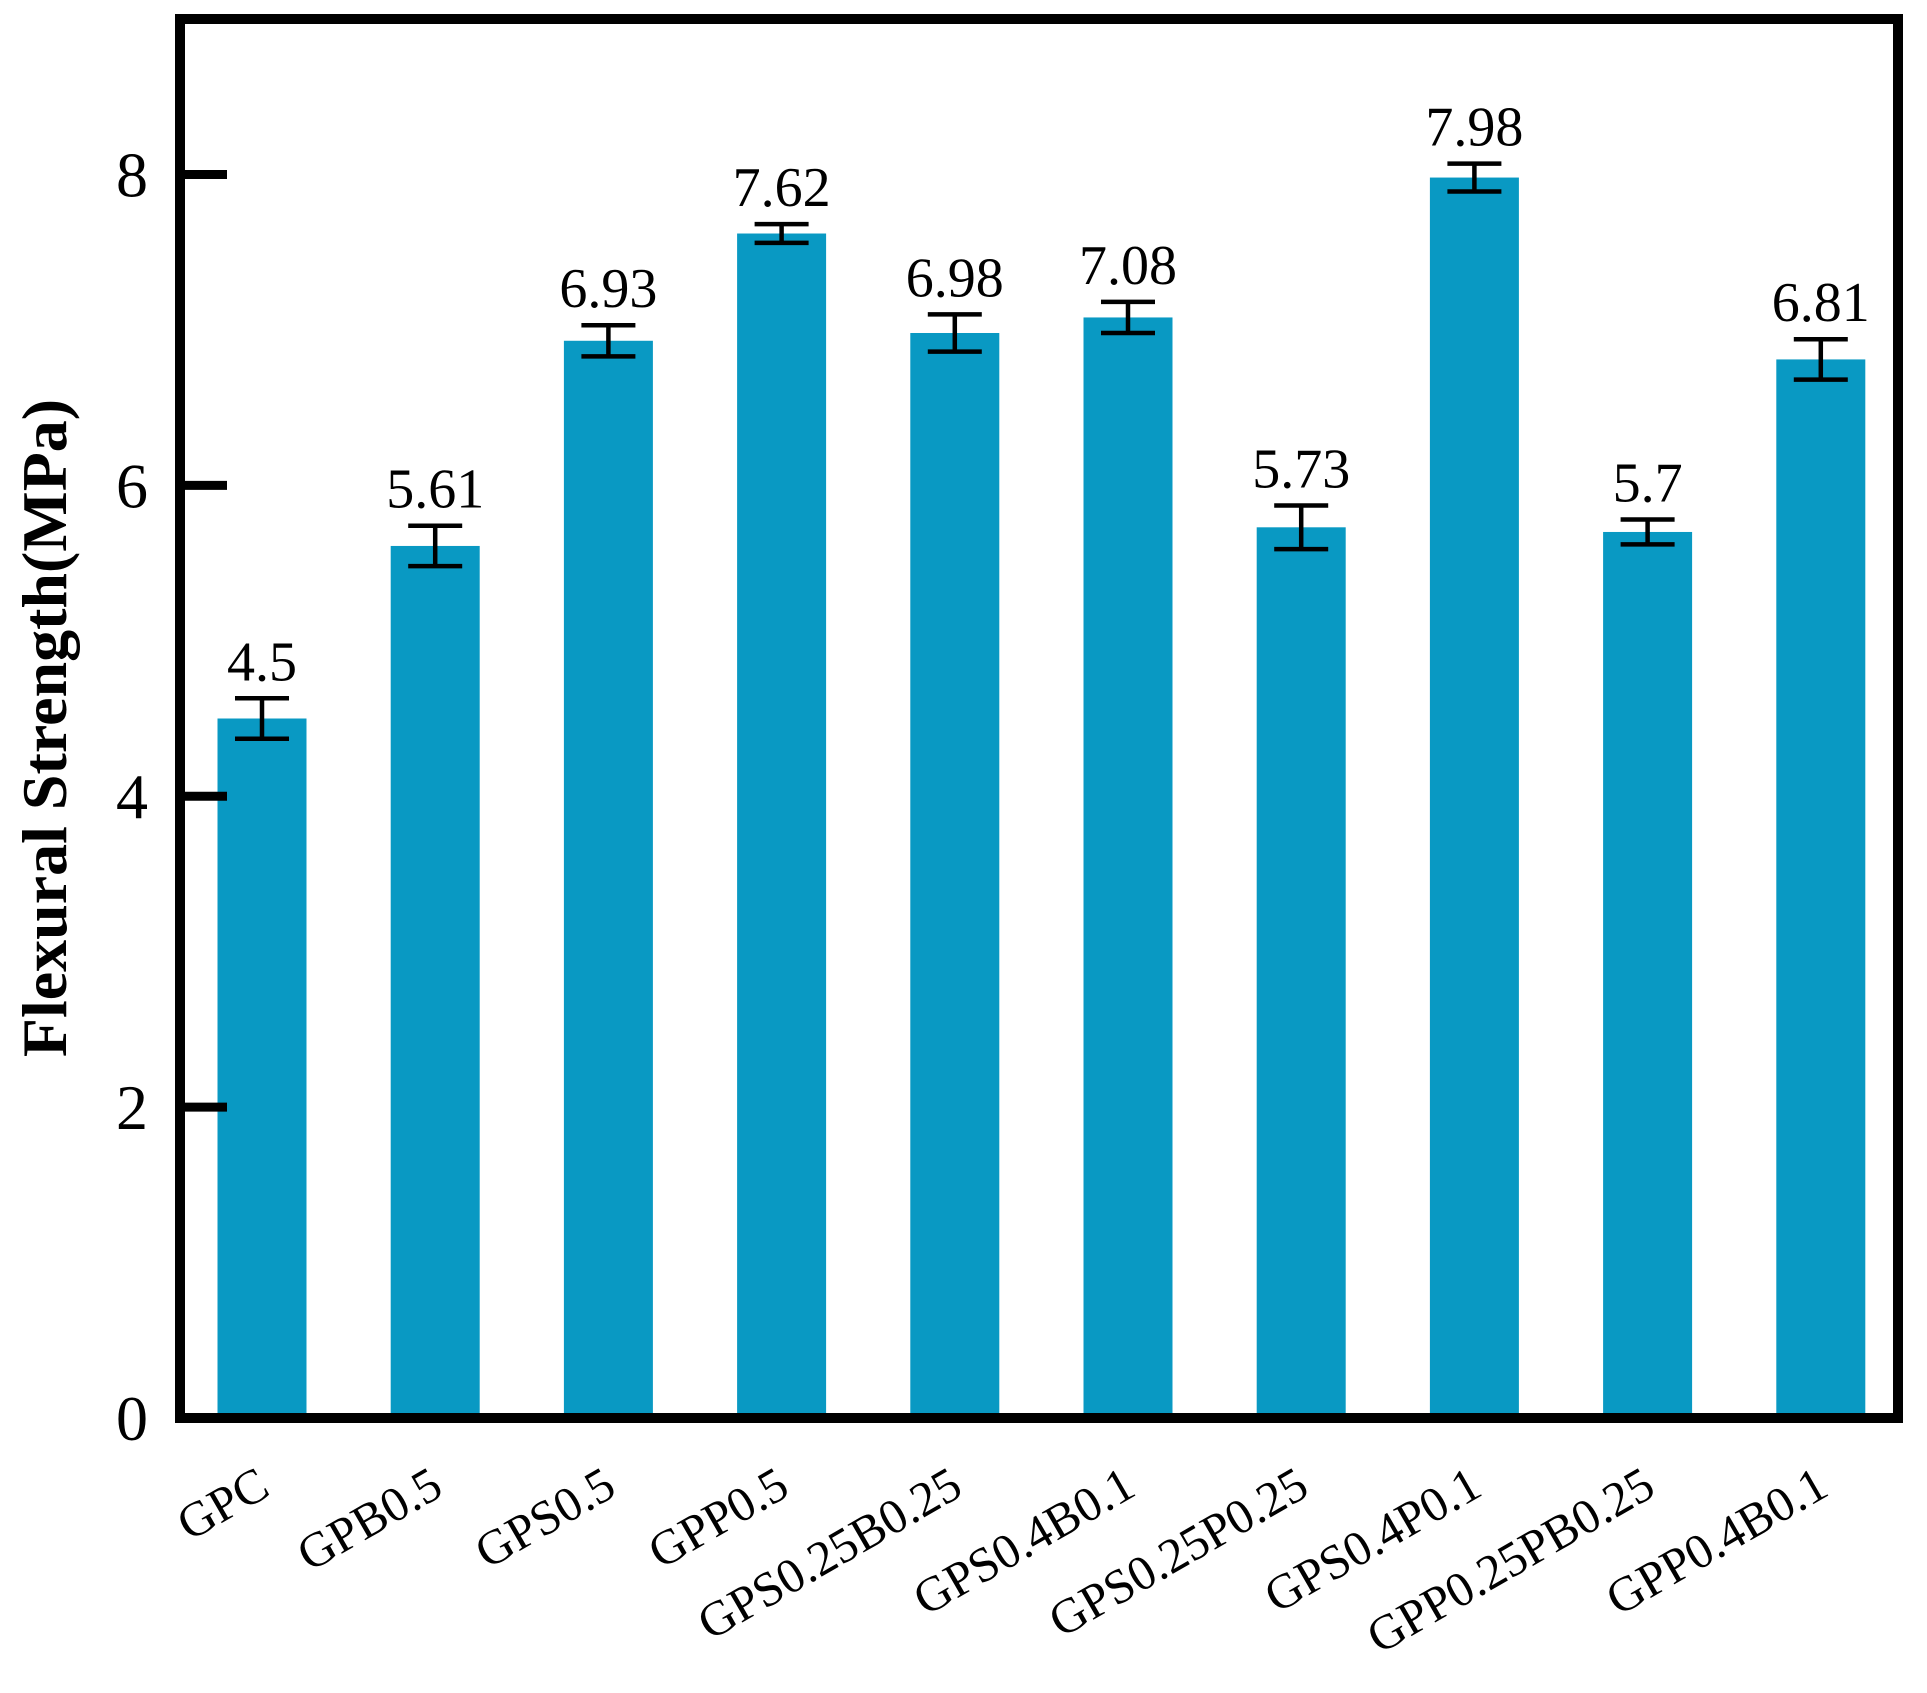 This screenshot has height=1693, width=1927. Describe the element at coordinates (955, 278) in the screenshot. I see `bar-value-label: 6.98` at that location.